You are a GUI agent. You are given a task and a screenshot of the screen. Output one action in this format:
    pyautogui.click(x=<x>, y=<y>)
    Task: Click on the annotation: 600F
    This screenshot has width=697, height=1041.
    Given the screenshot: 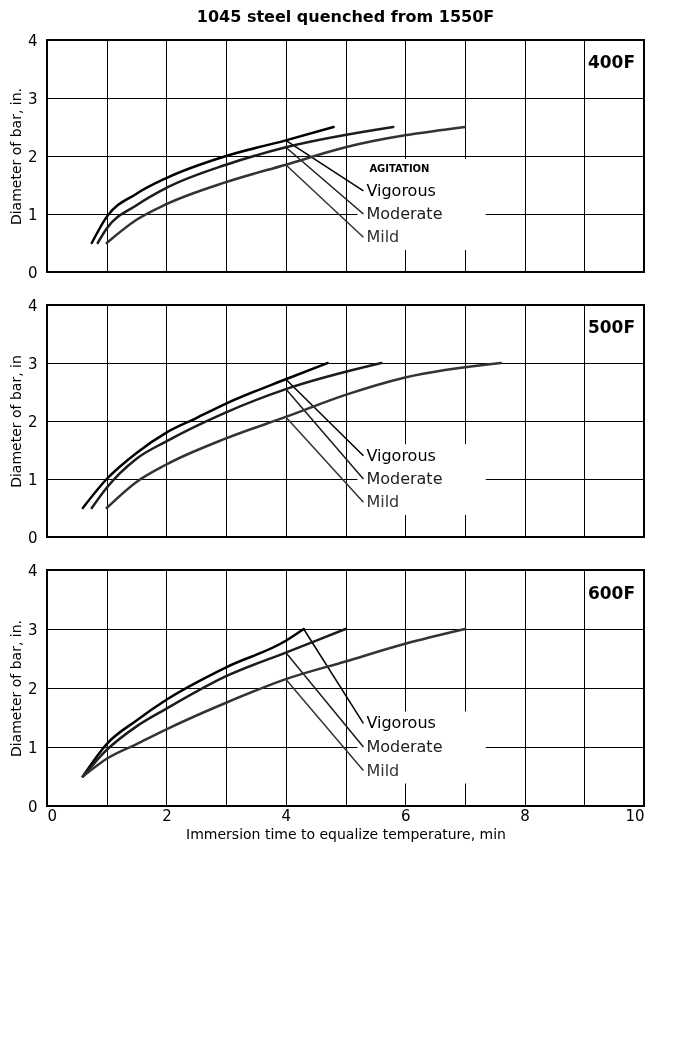 What is the action you would take?
    pyautogui.click(x=611, y=592)
    